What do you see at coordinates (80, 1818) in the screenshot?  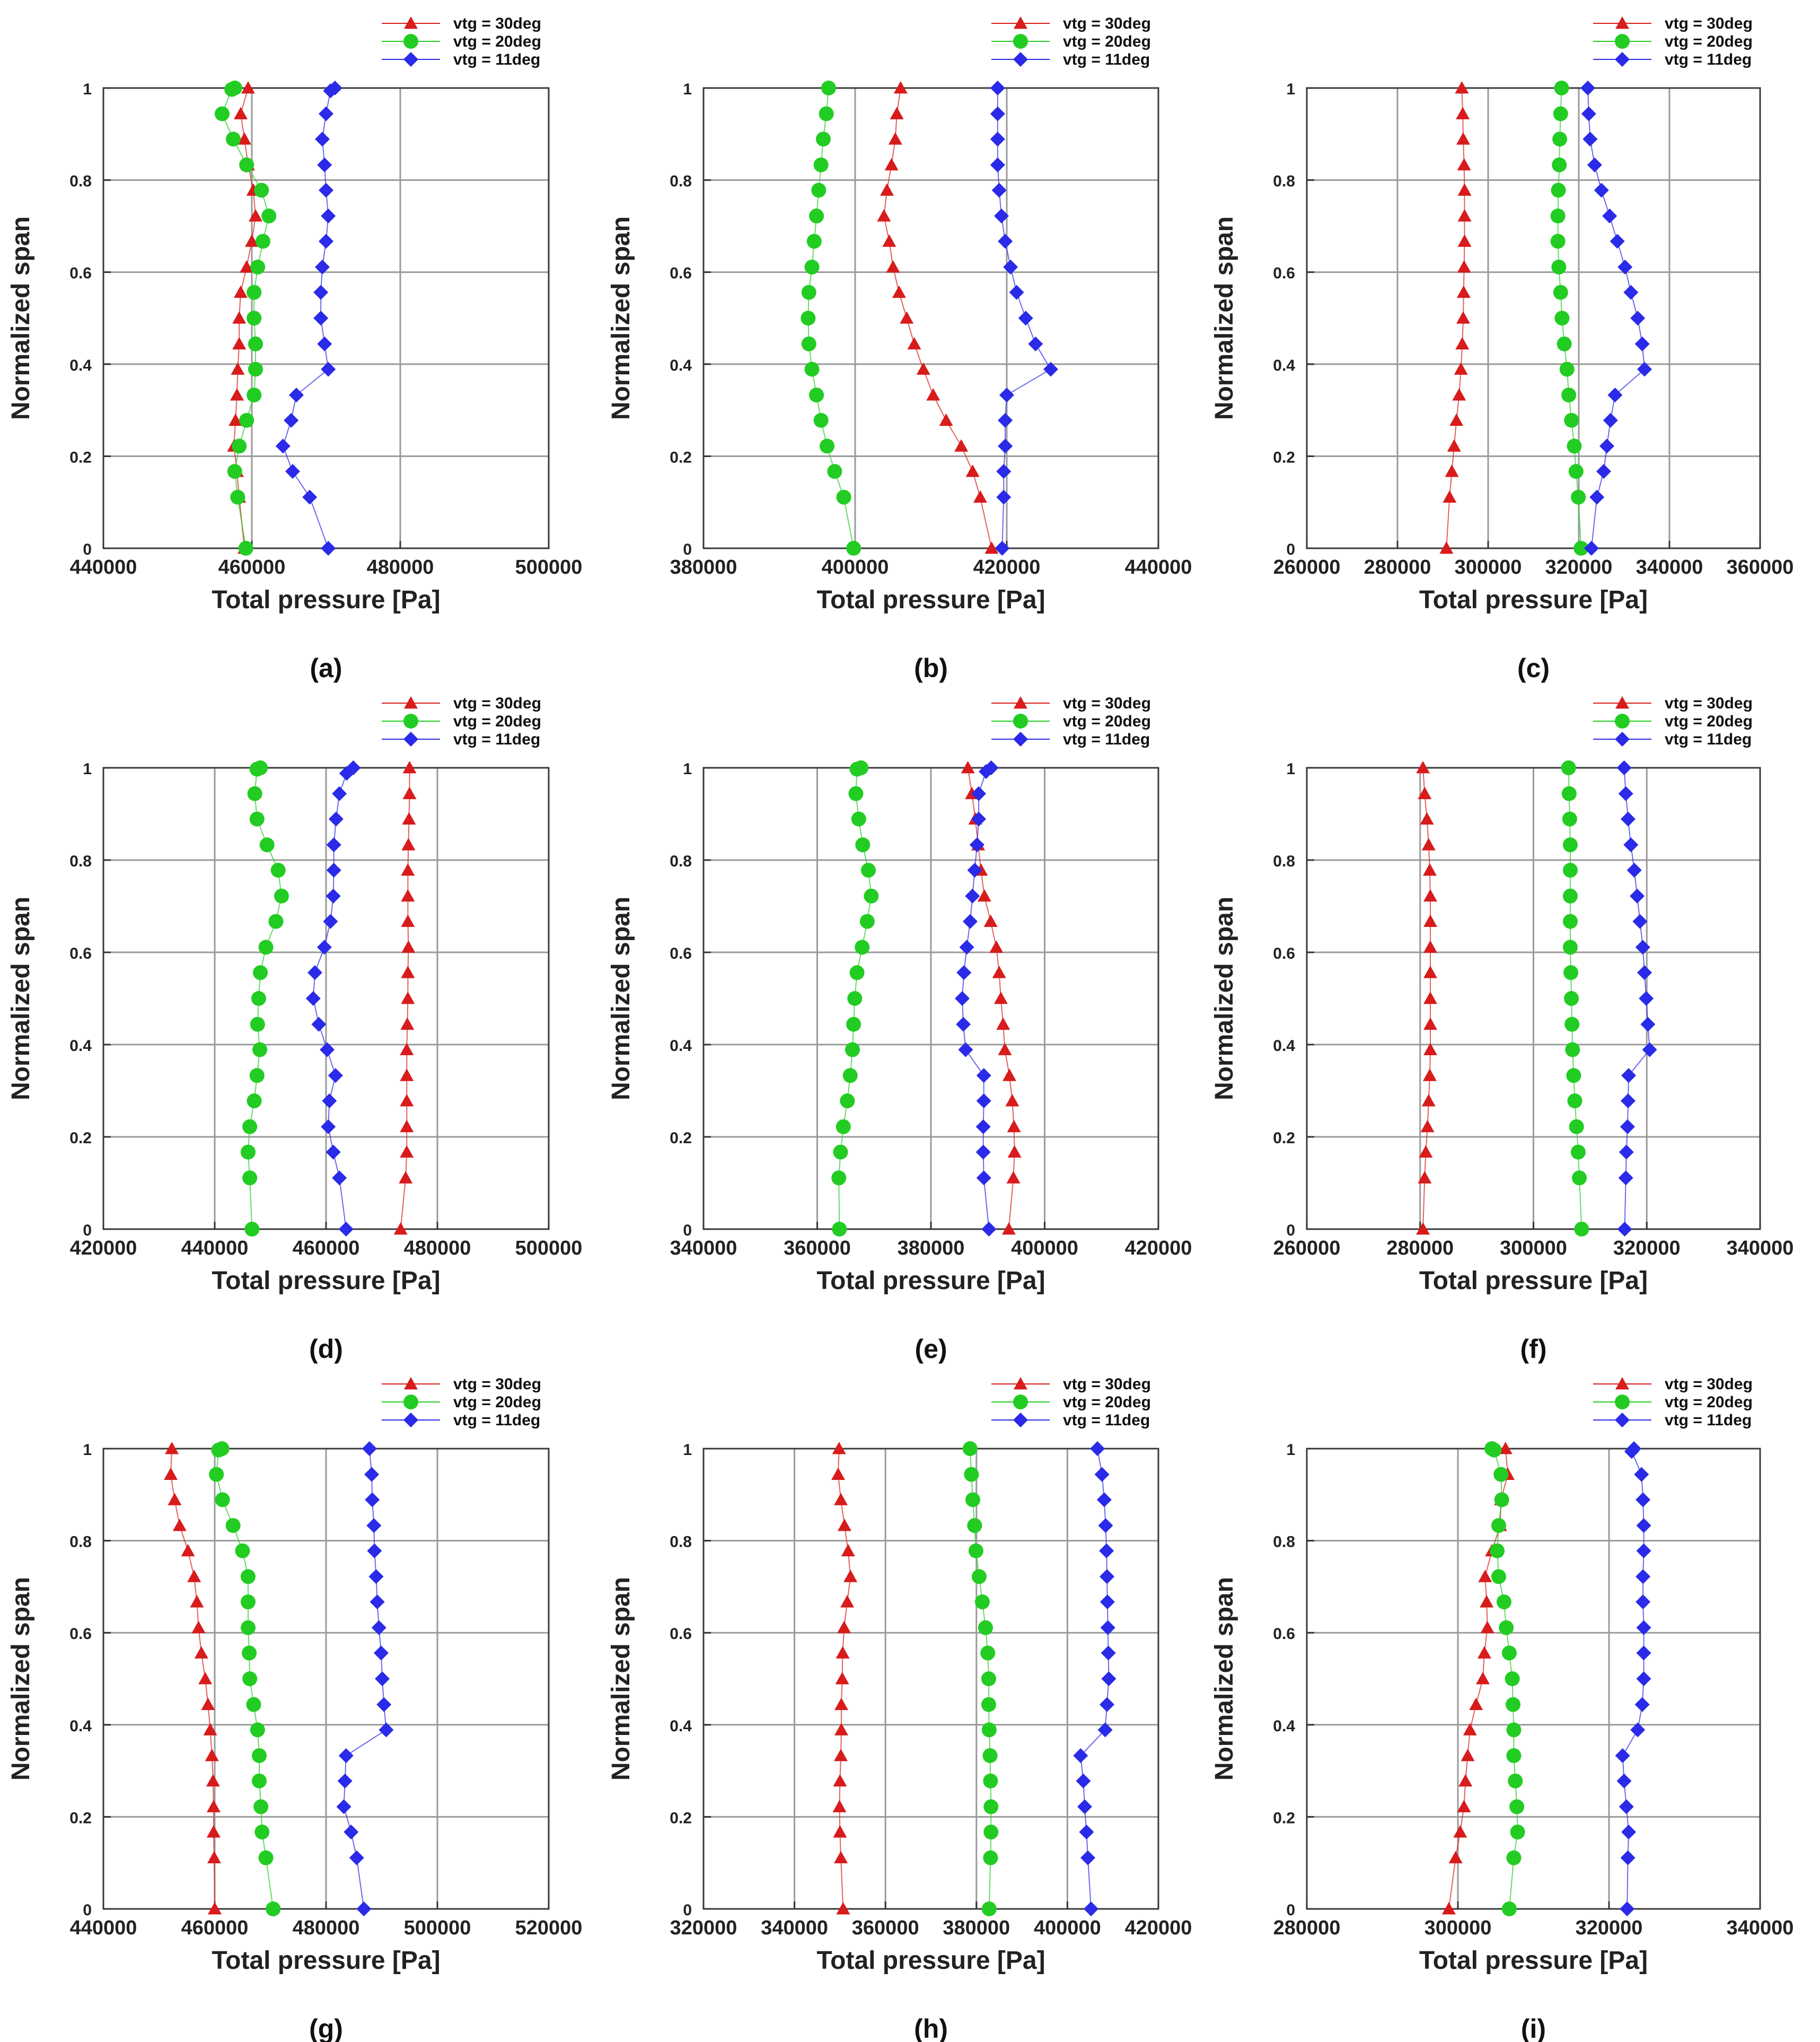 I see `y-tick-label: 0.2` at bounding box center [80, 1818].